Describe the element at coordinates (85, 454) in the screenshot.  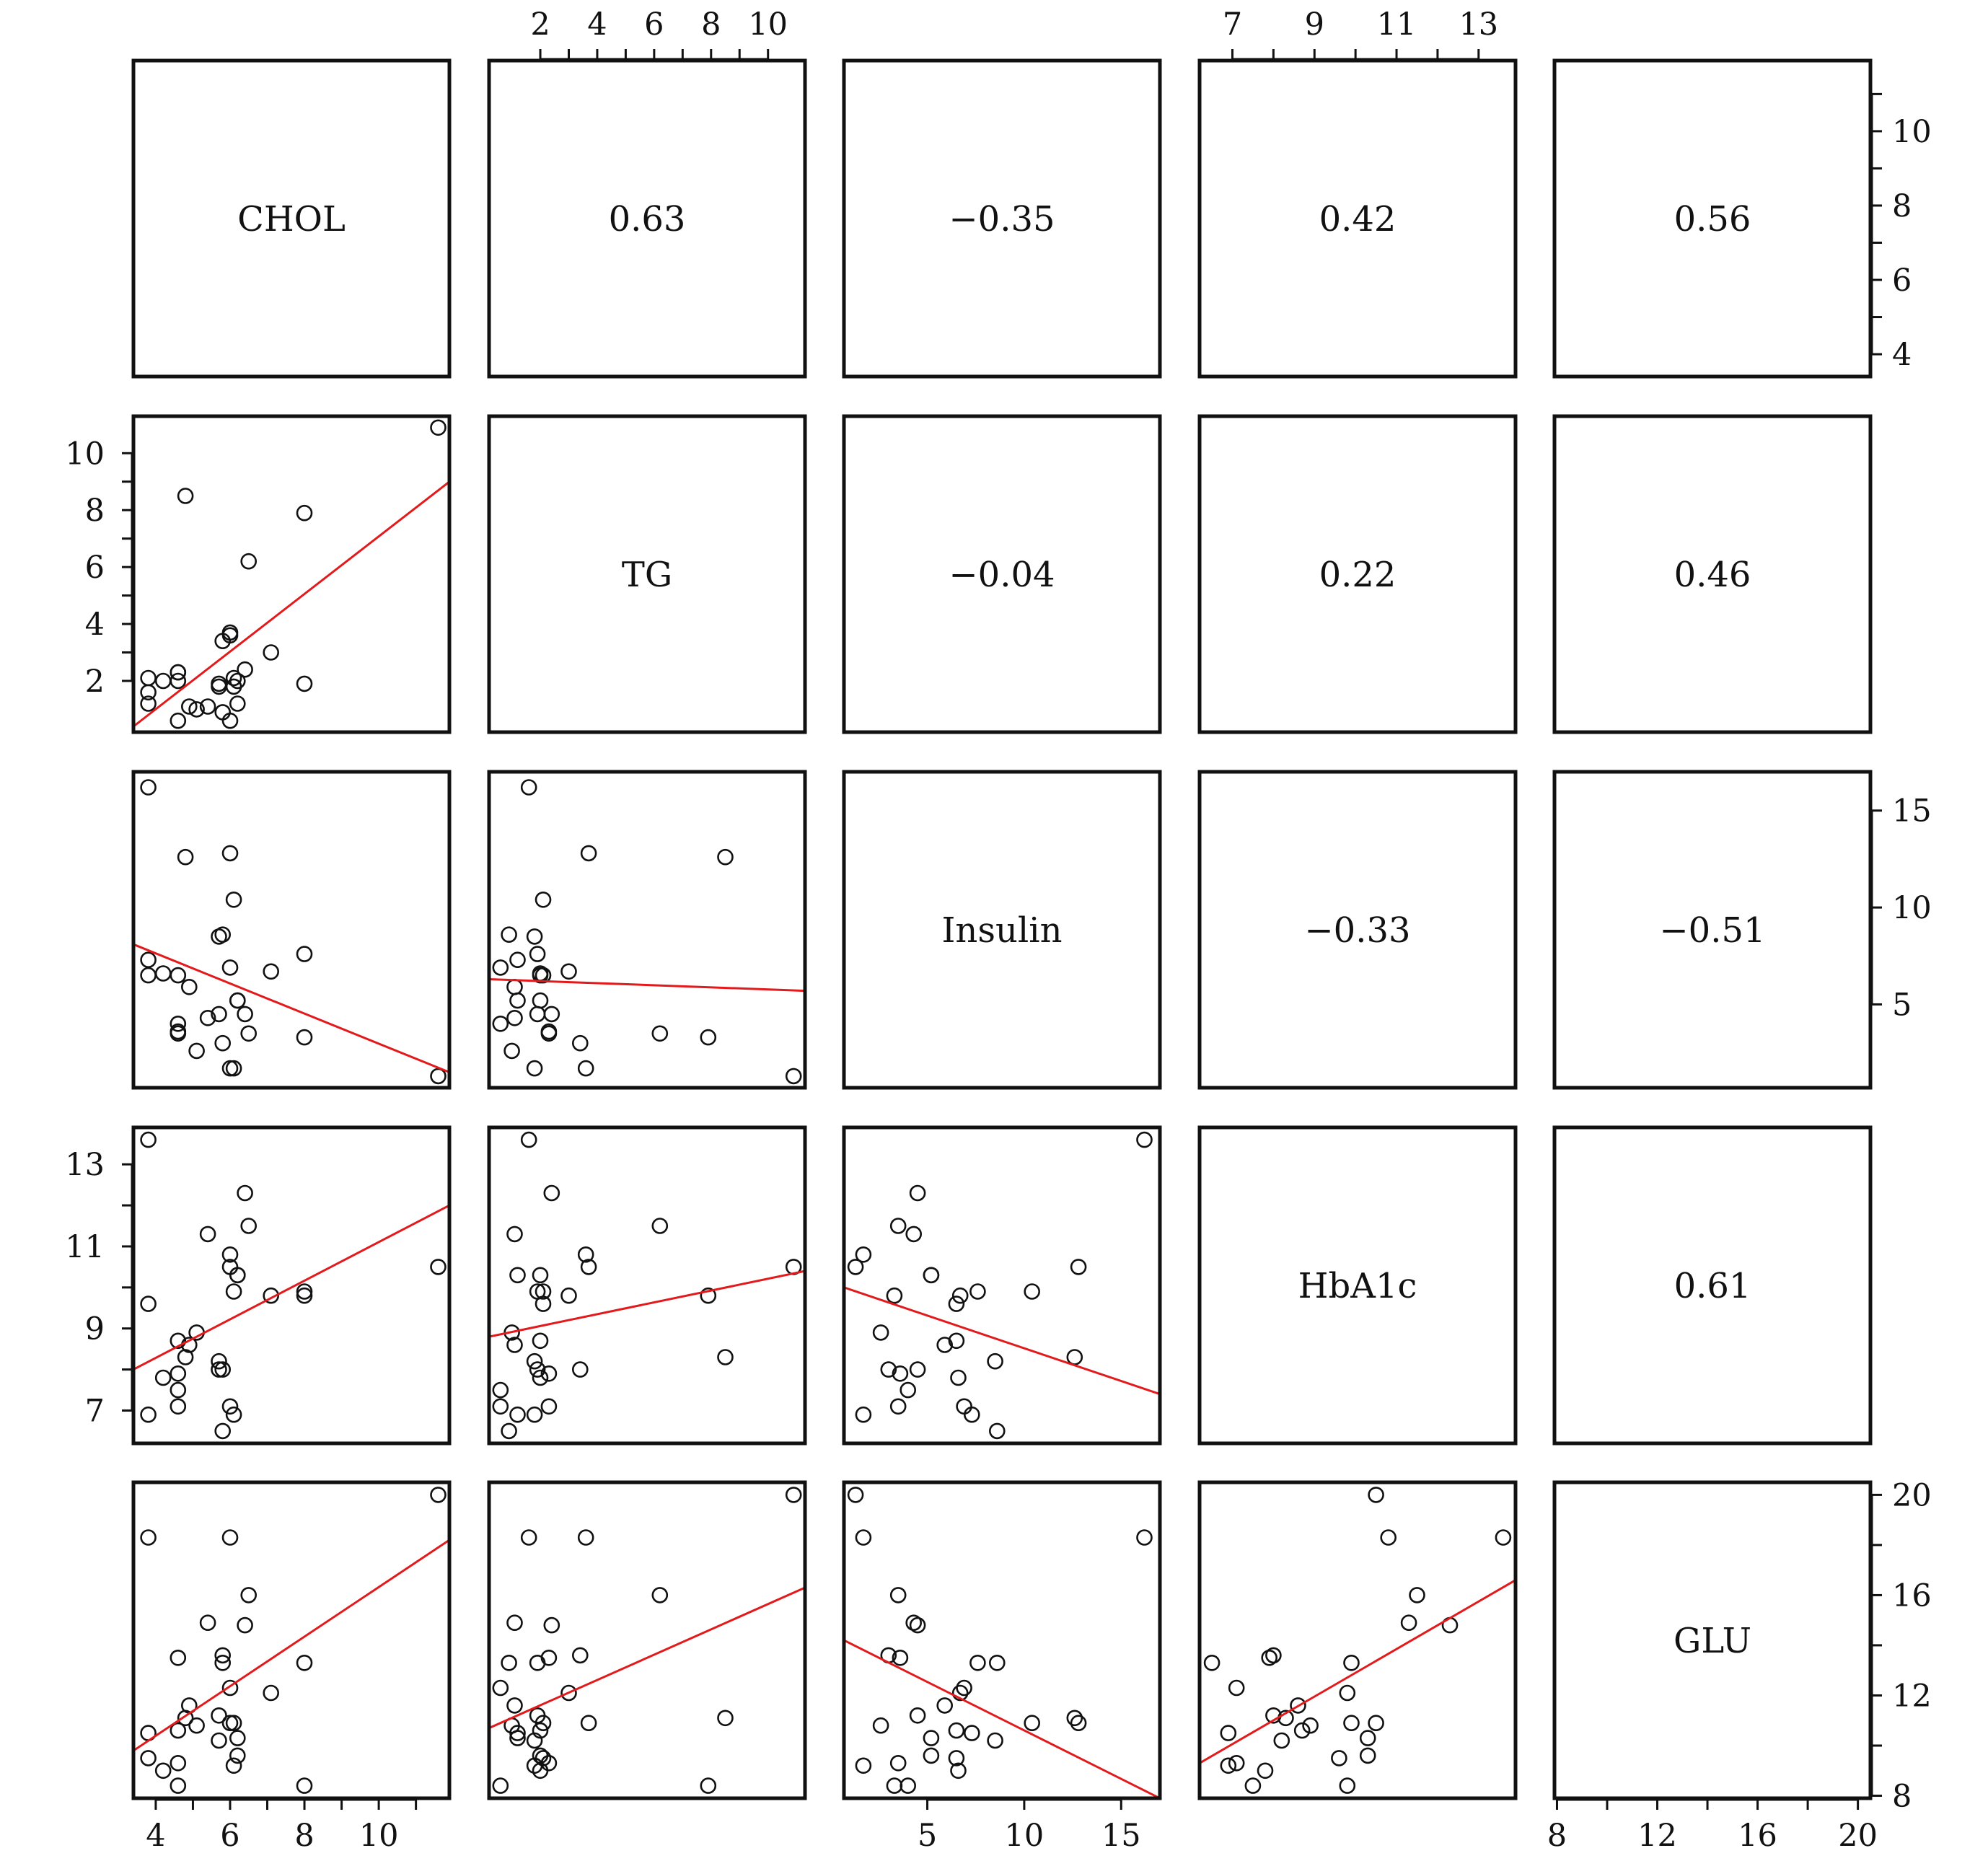
I see `tick-label-left-tg: 10` at that location.